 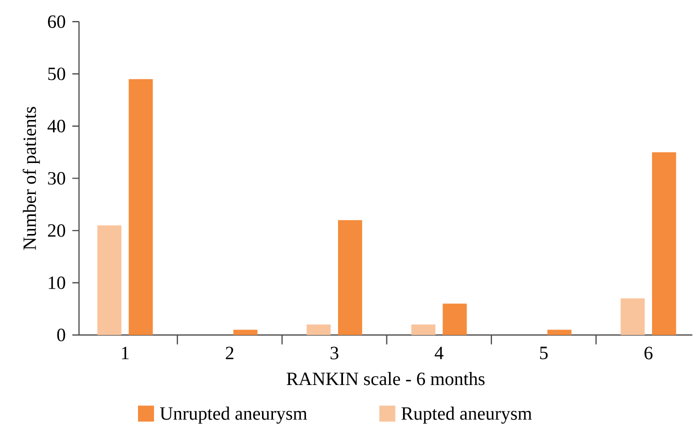 What do you see at coordinates (57, 230) in the screenshot?
I see `y-tick-label: 20` at bounding box center [57, 230].